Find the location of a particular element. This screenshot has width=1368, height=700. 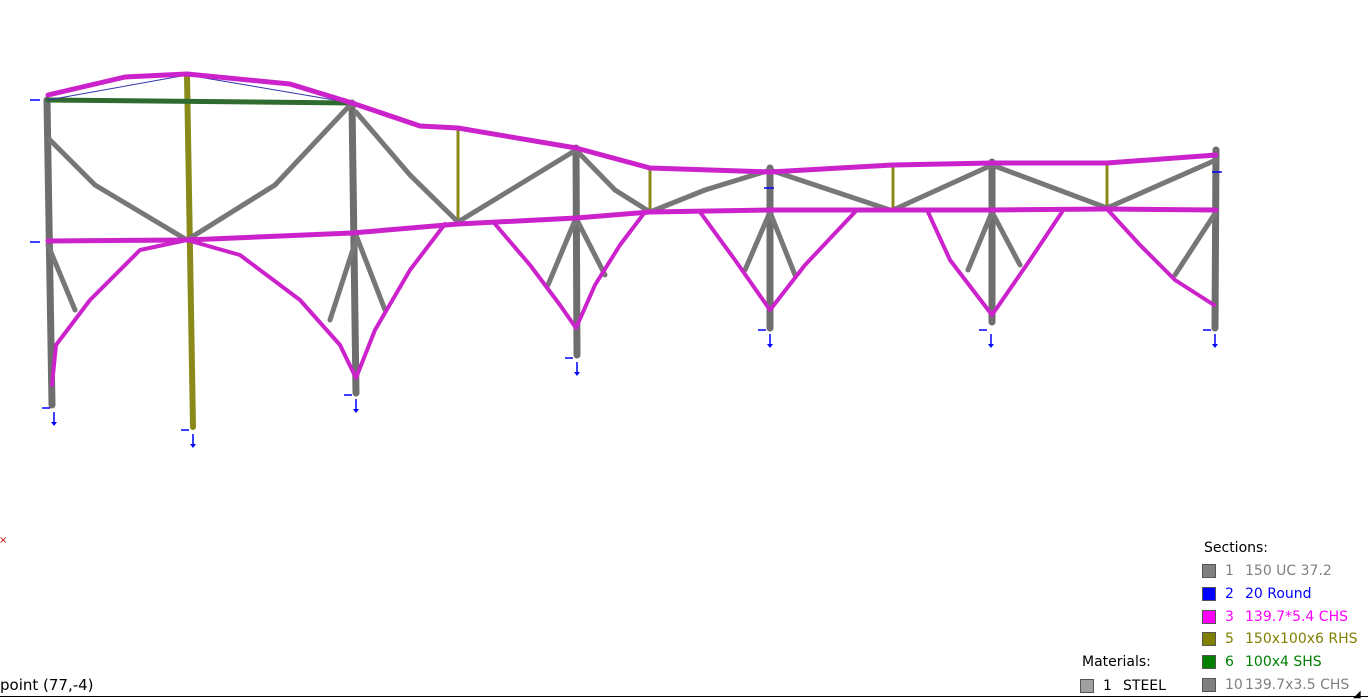

section-id: 5 is located at coordinates (1229, 639).